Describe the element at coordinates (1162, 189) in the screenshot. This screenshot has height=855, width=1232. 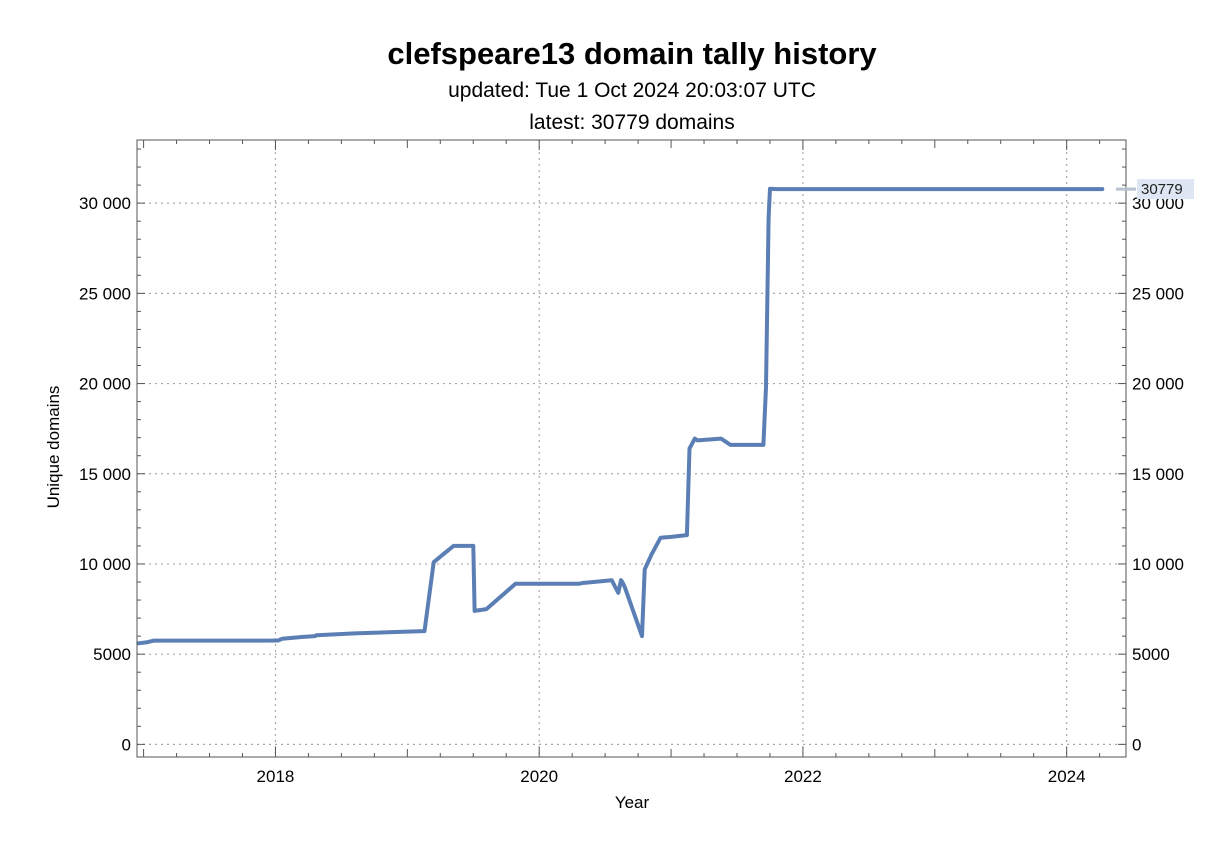
I see `end-value-label-text: 30779` at that location.